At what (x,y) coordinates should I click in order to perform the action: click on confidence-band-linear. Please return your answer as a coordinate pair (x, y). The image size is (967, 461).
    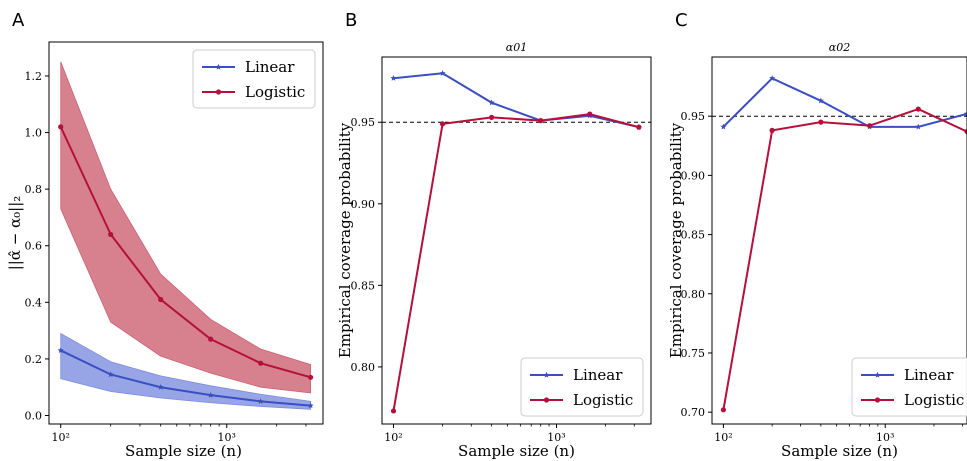
    Looking at the image, I should click on (186, 371).